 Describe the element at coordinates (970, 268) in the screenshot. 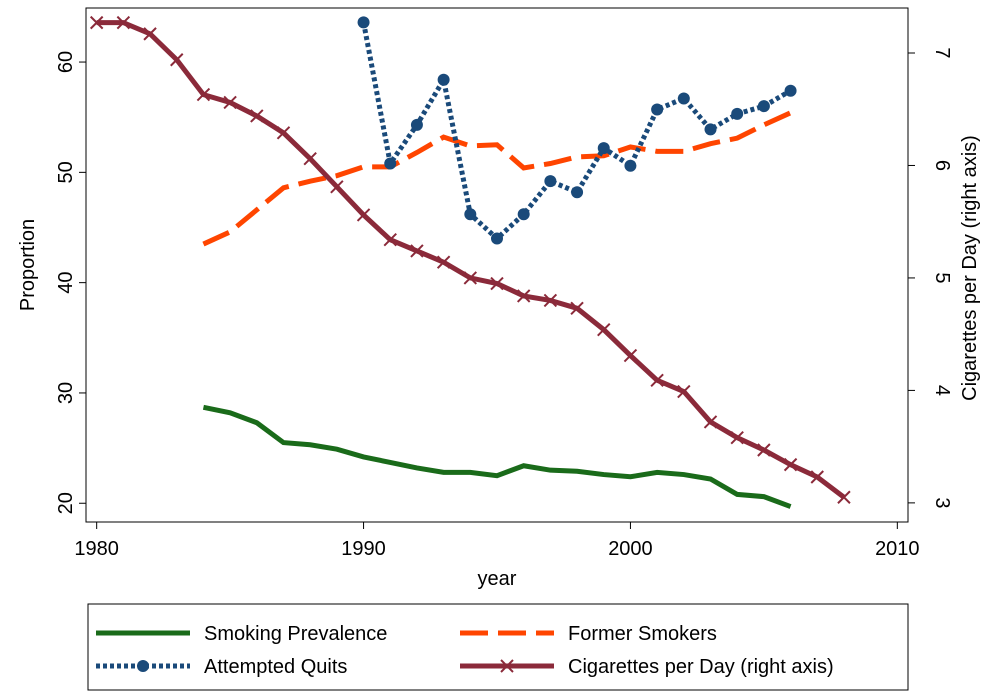

I see `y2-axis-label: Cigarettes per Day (right axis)` at that location.